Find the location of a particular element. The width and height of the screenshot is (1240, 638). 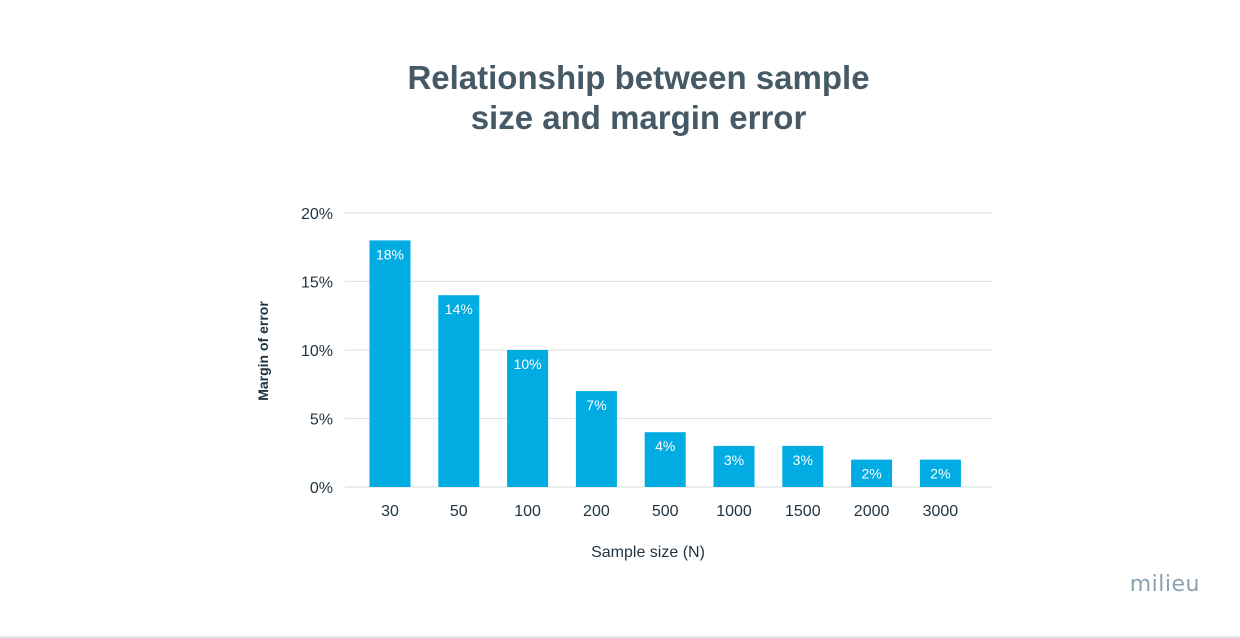

chart-title-line-2: size and margin error is located at coordinates (638, 117).